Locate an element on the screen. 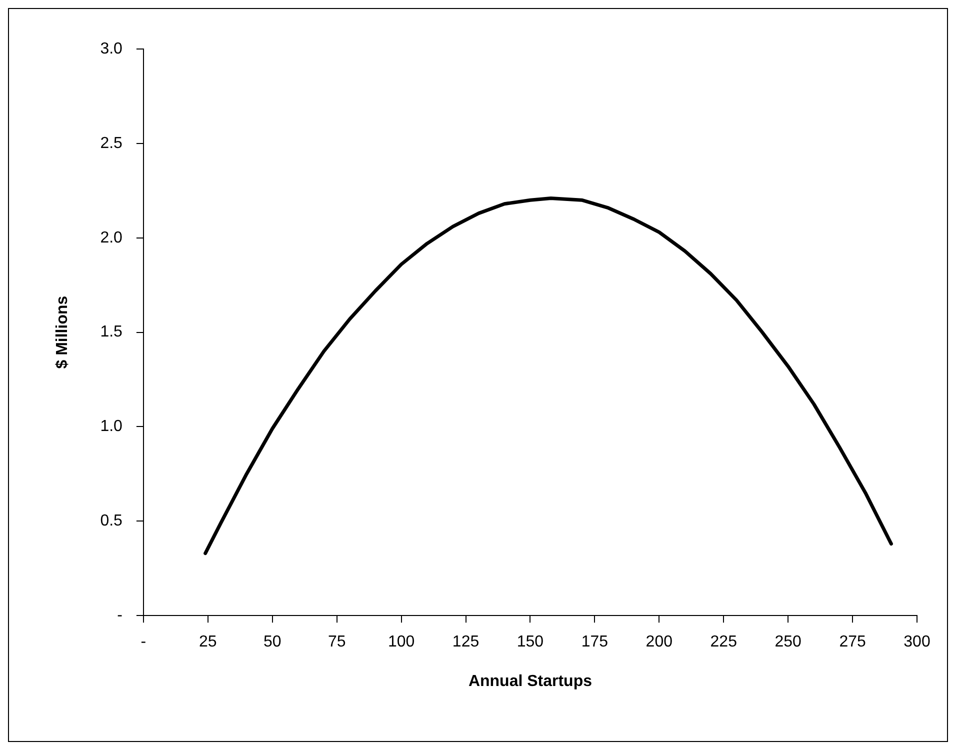 This screenshot has width=956, height=750. y-tick-label: 0.5 is located at coordinates (111, 521).